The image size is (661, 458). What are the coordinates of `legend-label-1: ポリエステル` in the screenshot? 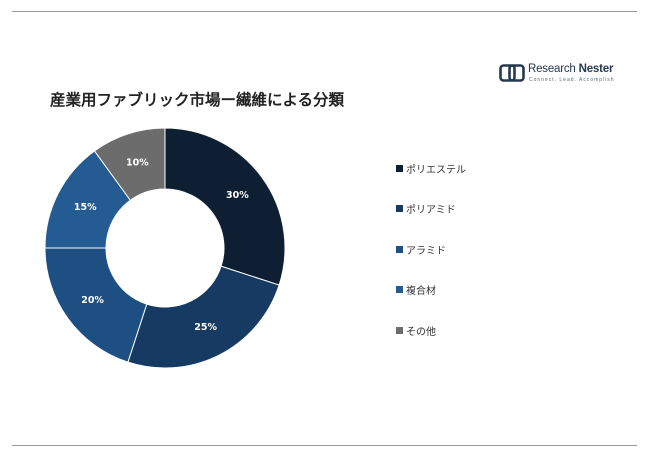 It's located at (436, 170).